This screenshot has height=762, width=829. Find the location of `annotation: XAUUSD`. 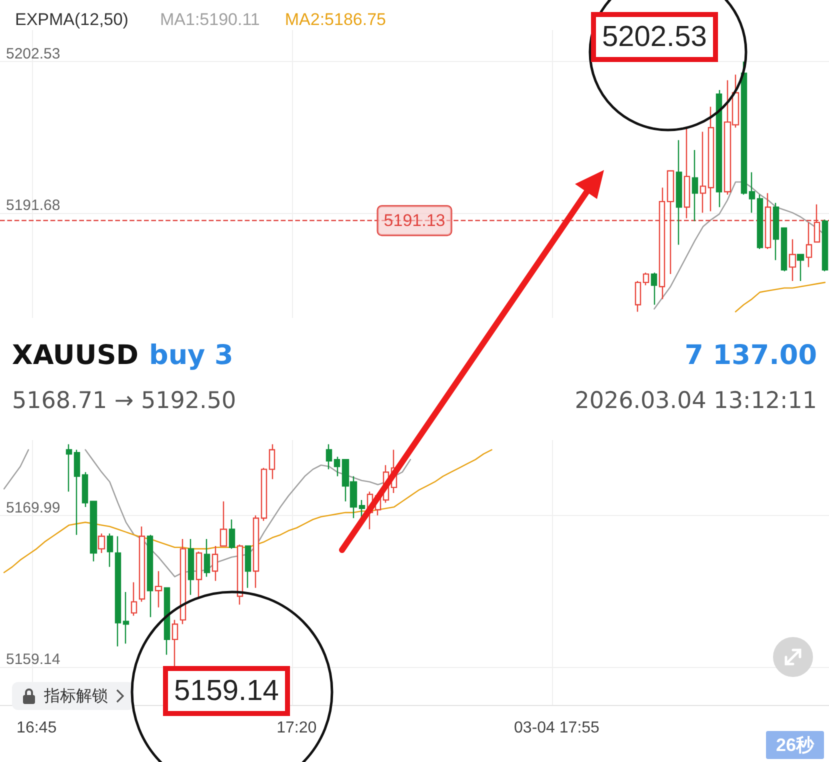

annotation: XAUUSD is located at coordinates (75, 355).